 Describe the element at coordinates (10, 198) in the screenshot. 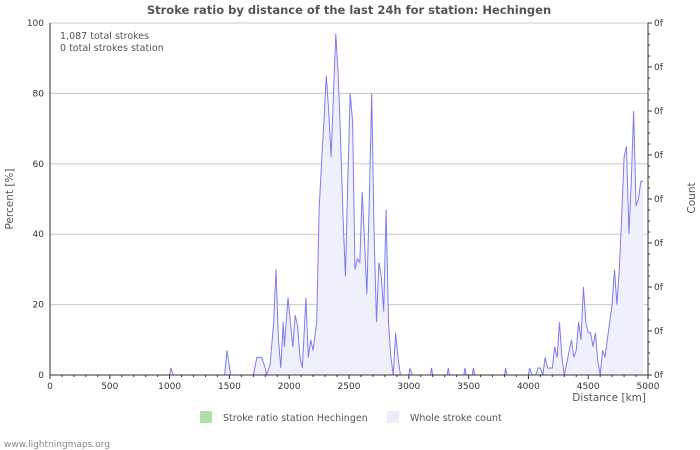

I see `y-axis-label: Percent [%]` at that location.